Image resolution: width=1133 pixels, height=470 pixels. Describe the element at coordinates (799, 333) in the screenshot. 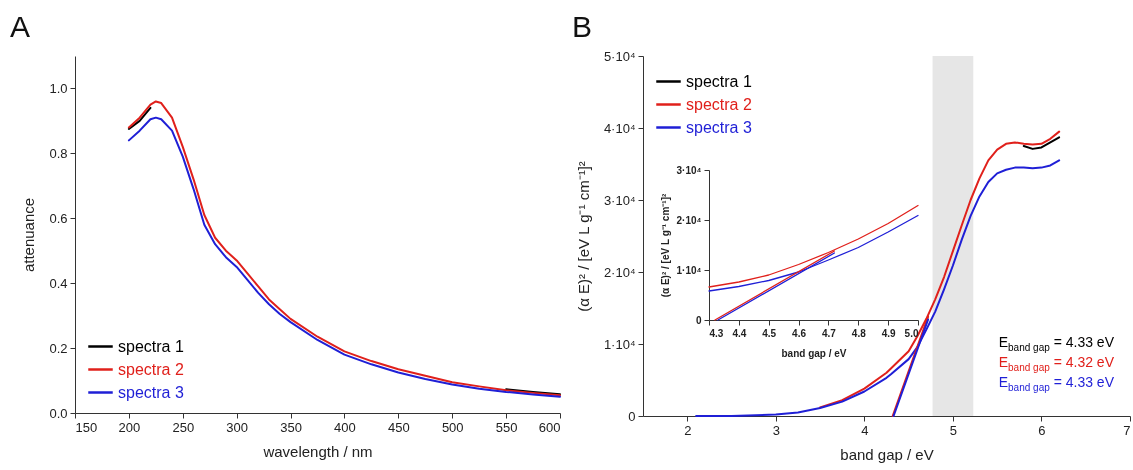

I see `x-tick-label: 4.6` at that location.